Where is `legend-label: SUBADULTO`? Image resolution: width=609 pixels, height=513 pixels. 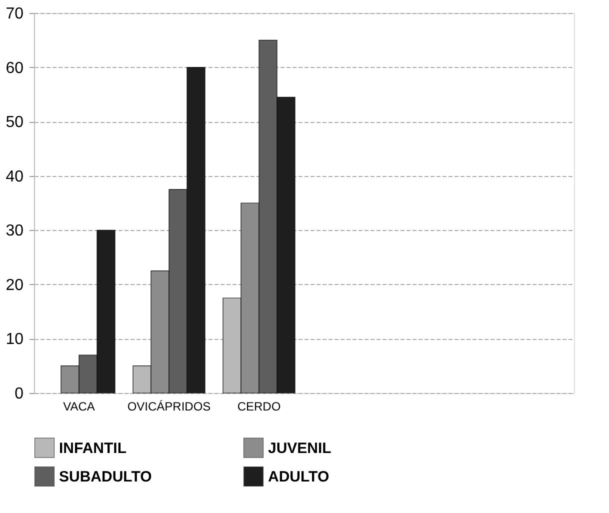
legend-label: SUBADULTO is located at coordinates (105, 477).